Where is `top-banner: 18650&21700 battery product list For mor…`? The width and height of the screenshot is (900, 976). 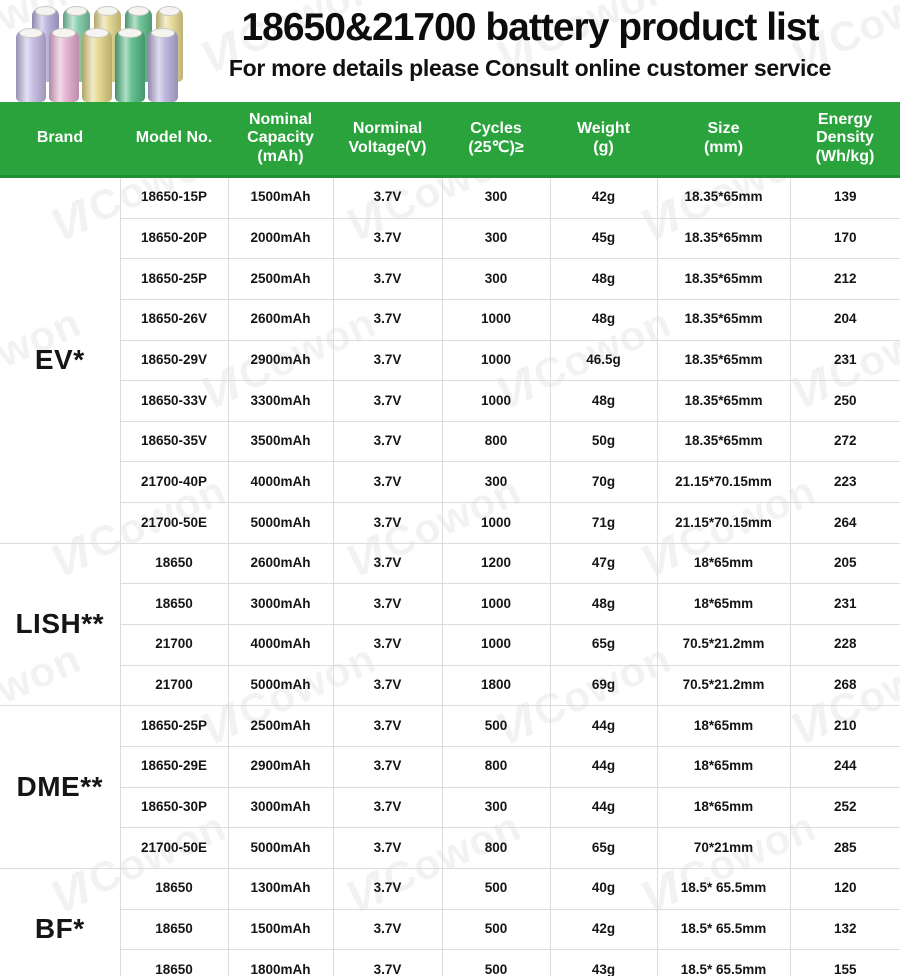 top-banner: 18650&21700 battery product list For mor… is located at coordinates (450, 51).